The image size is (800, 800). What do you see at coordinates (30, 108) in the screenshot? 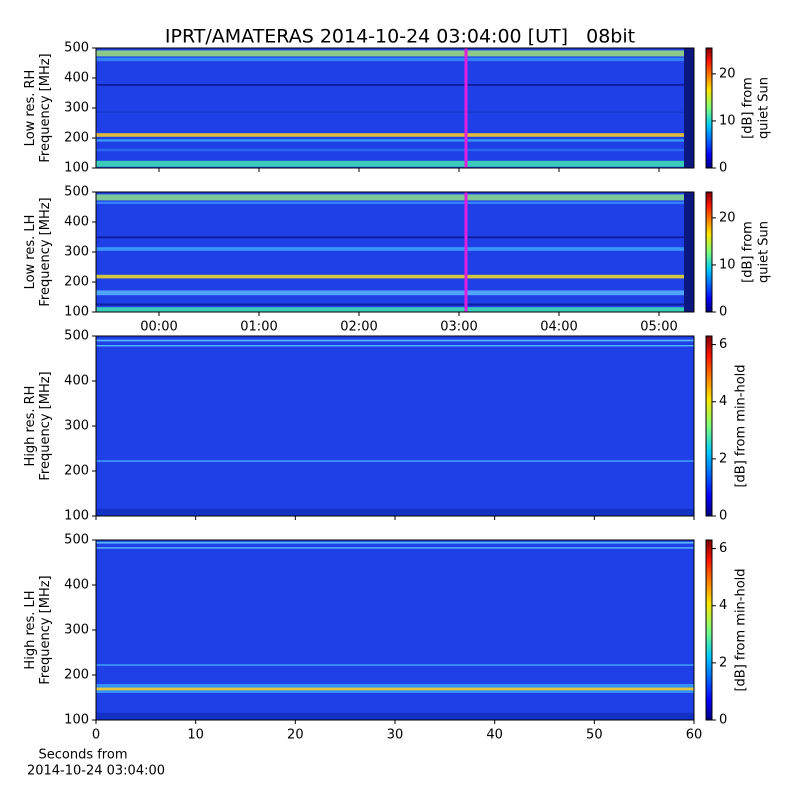
I see `y-axis-label: Low res. RH` at bounding box center [30, 108].